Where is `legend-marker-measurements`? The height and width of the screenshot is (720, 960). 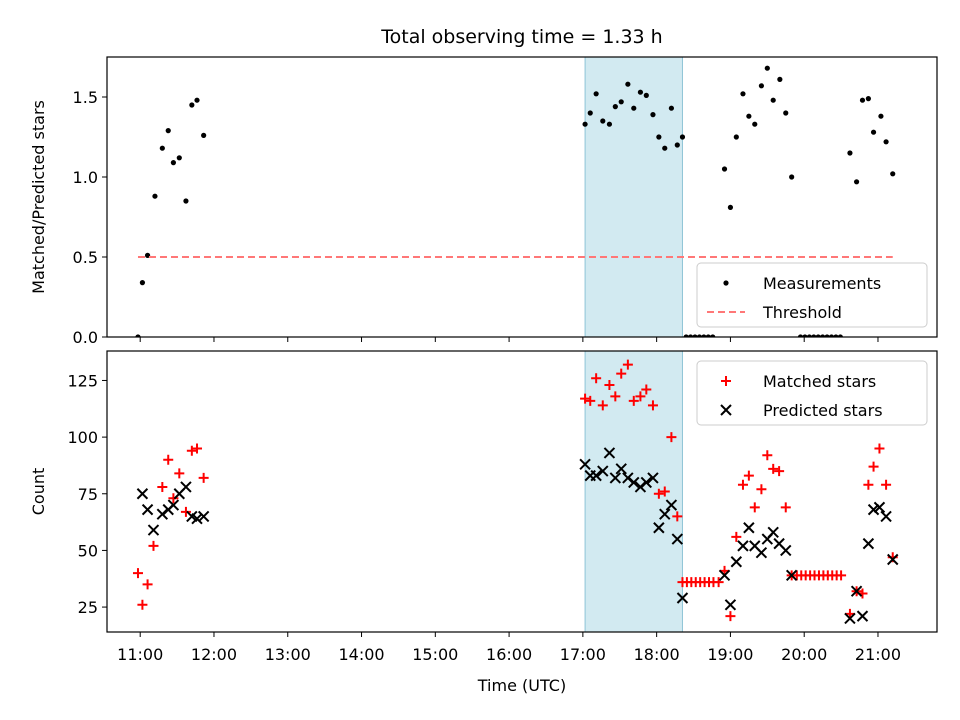
legend-marker-measurements is located at coordinates (726, 283).